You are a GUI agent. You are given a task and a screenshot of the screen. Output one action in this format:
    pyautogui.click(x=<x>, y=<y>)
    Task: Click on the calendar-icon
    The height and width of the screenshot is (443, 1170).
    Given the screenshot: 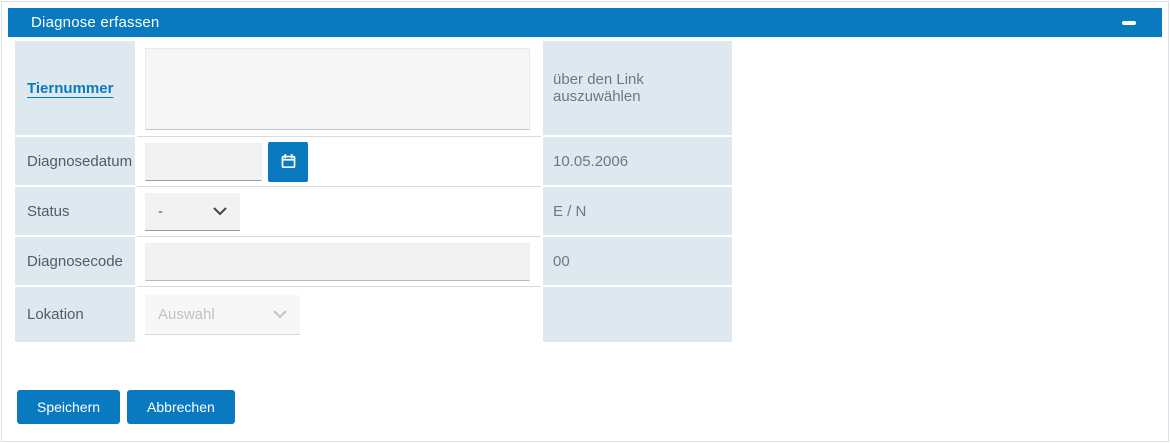 What is the action you would take?
    pyautogui.click(x=288, y=161)
    